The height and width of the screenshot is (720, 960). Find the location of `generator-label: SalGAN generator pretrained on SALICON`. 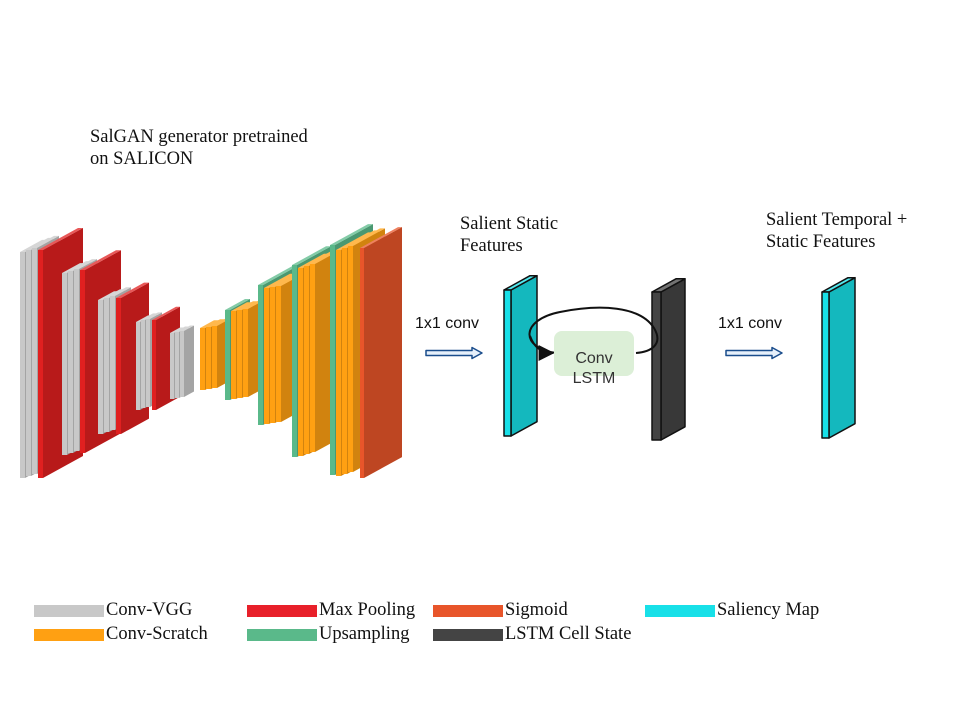

generator-label: SalGAN generator pretrained on SALICON is located at coordinates (199, 148).